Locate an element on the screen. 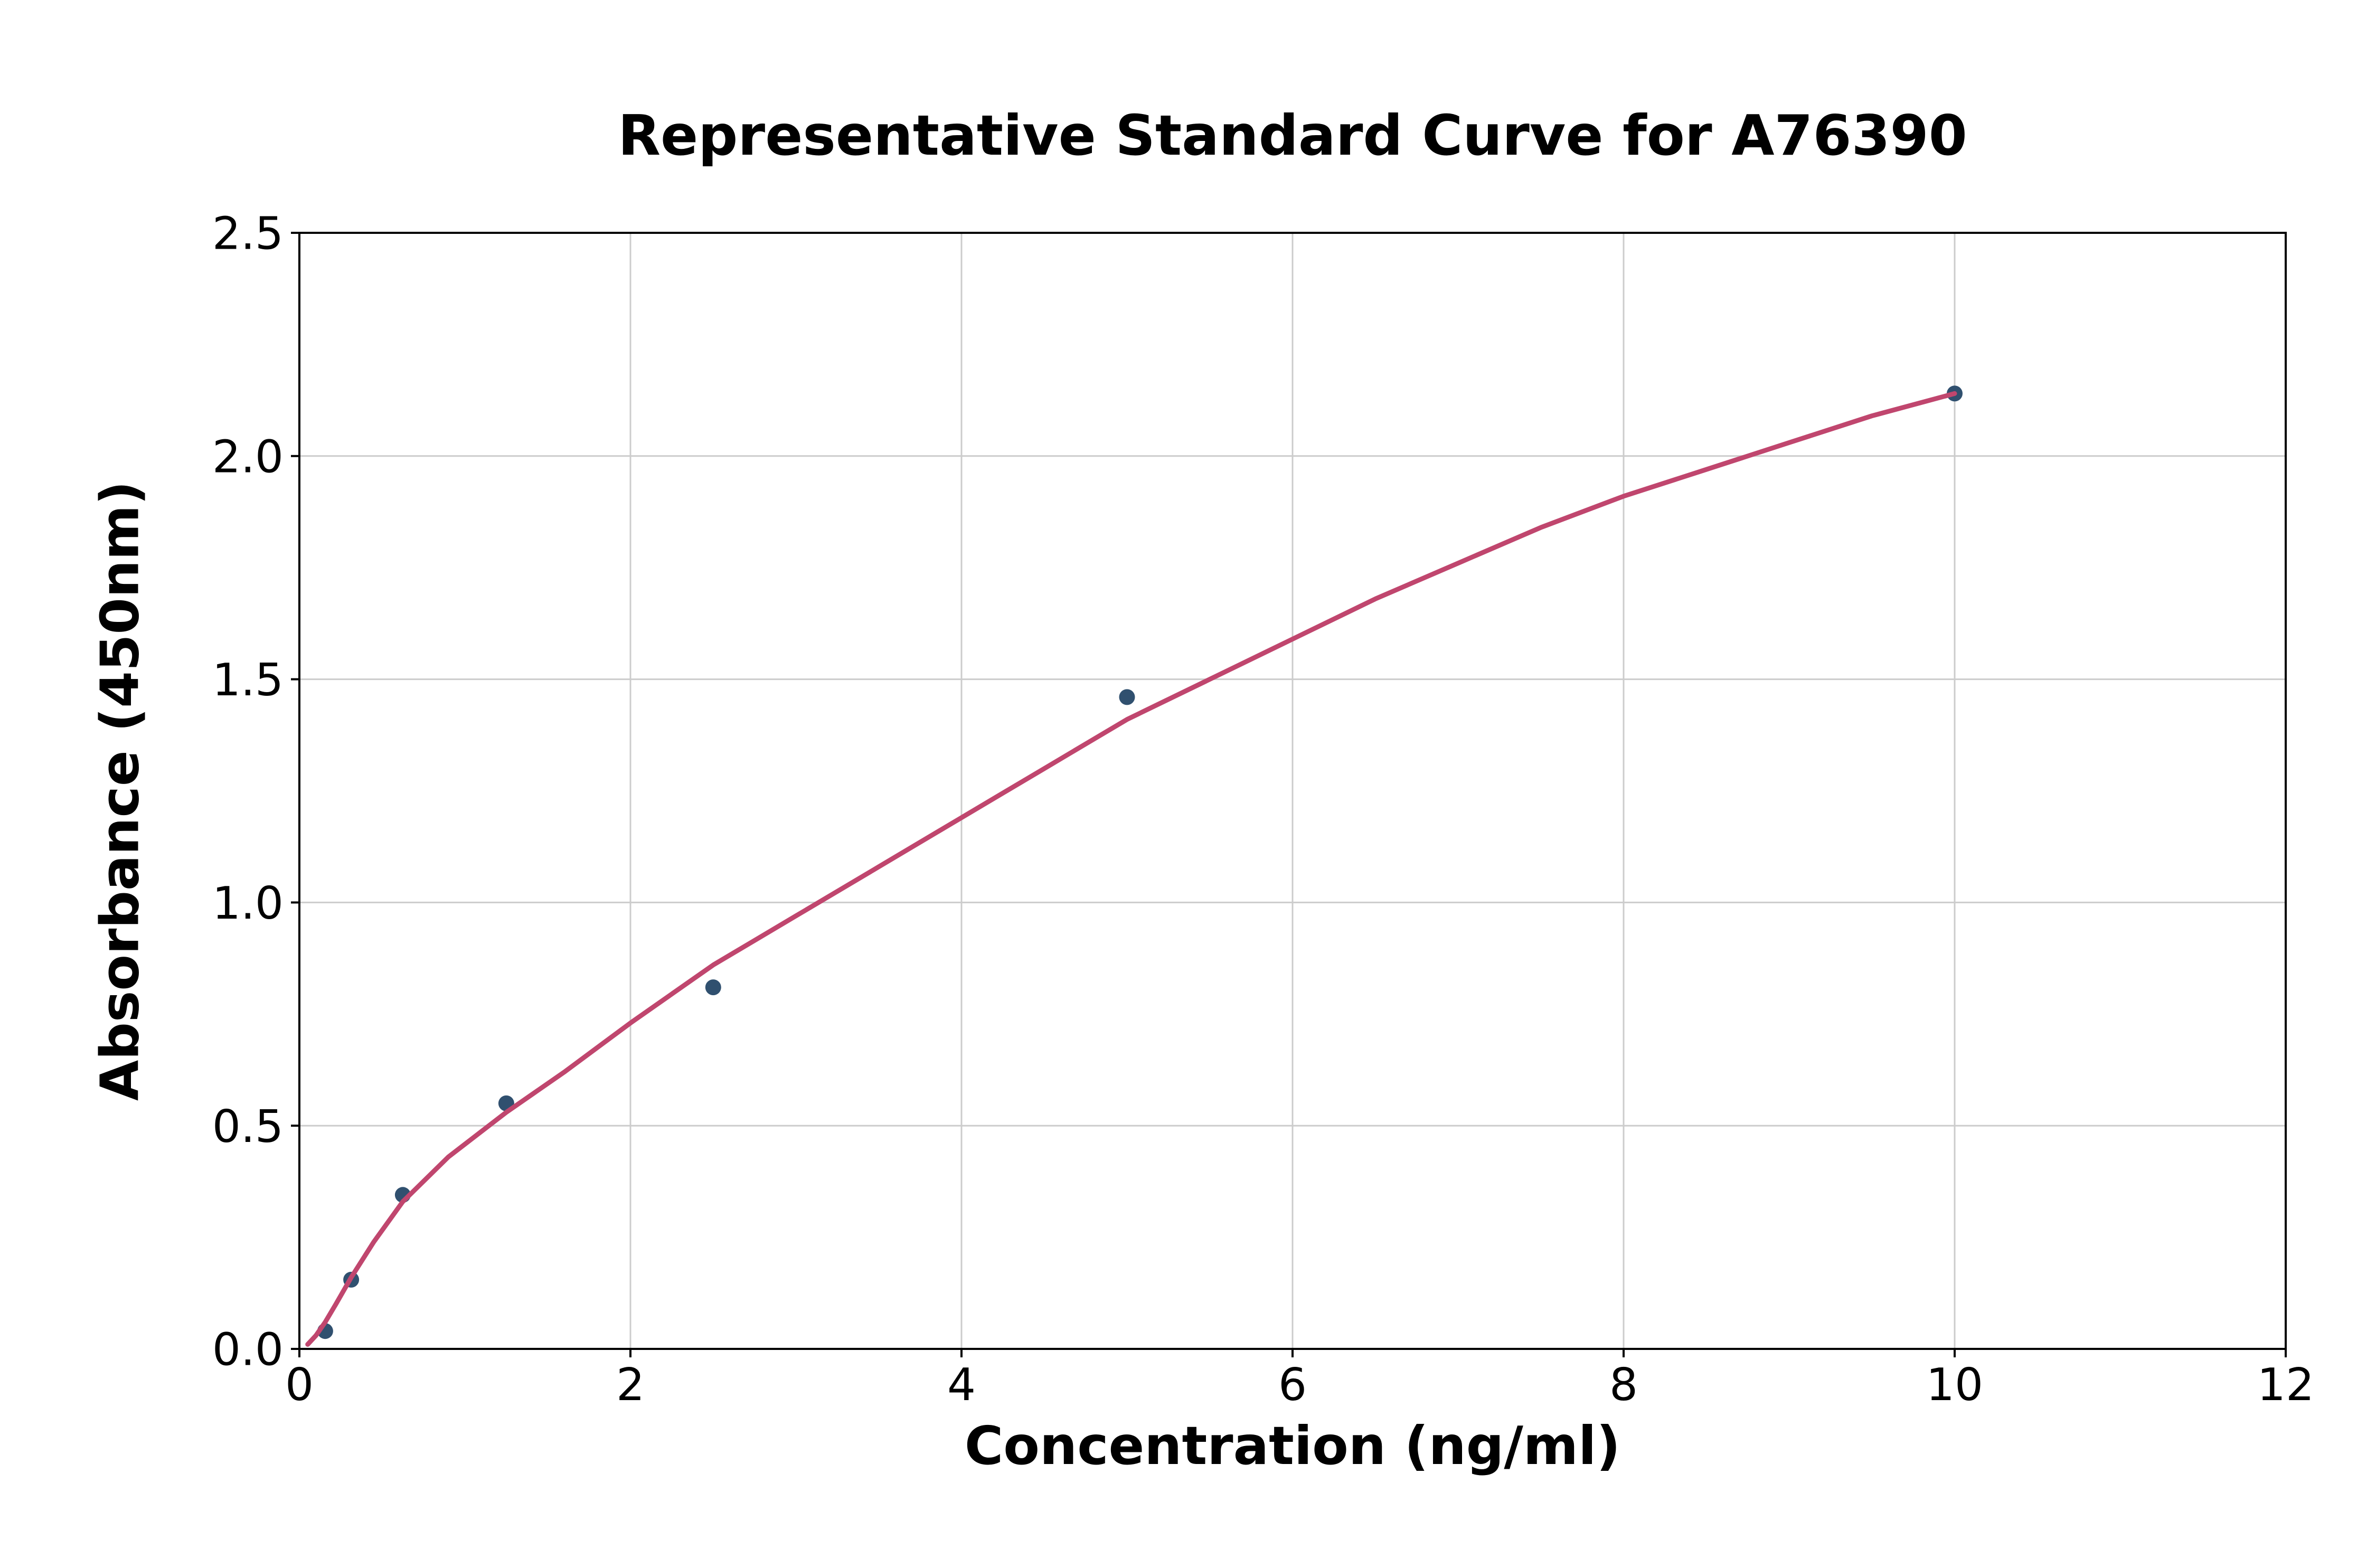 This screenshot has height=1568, width=2376. chart-title: Representative Standard Curve for A76390 is located at coordinates (1293, 135).